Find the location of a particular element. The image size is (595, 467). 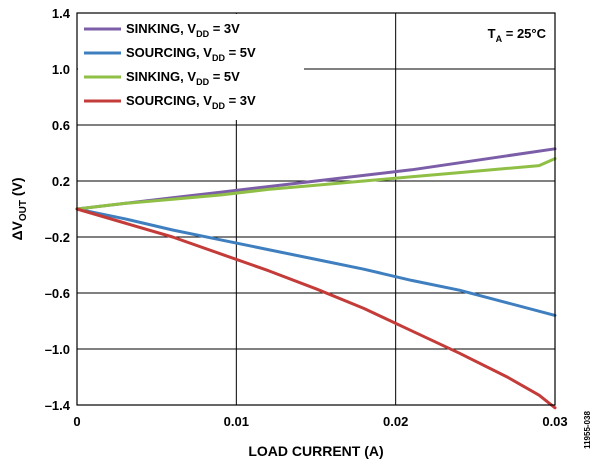

y-tick-label: 0.6 is located at coordinates (61, 125).